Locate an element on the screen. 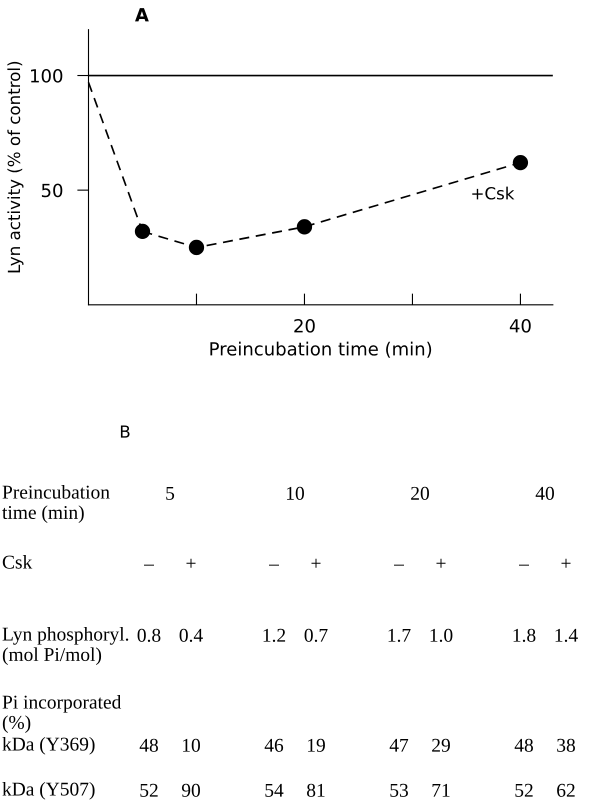 The height and width of the screenshot is (802, 590). text: 71 is located at coordinates (441, 790).